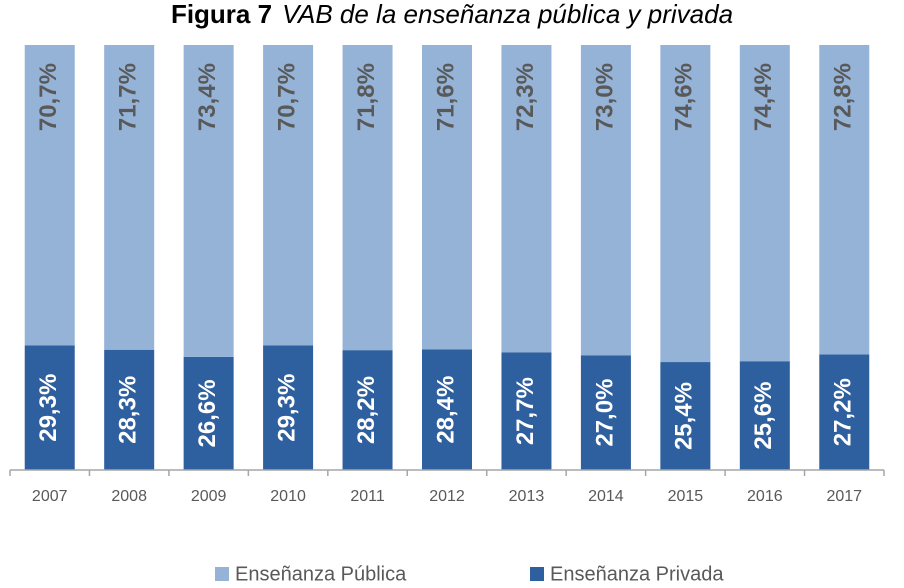 The height and width of the screenshot is (588, 904). I want to click on value-label: 28,4%, so click(445, 410).